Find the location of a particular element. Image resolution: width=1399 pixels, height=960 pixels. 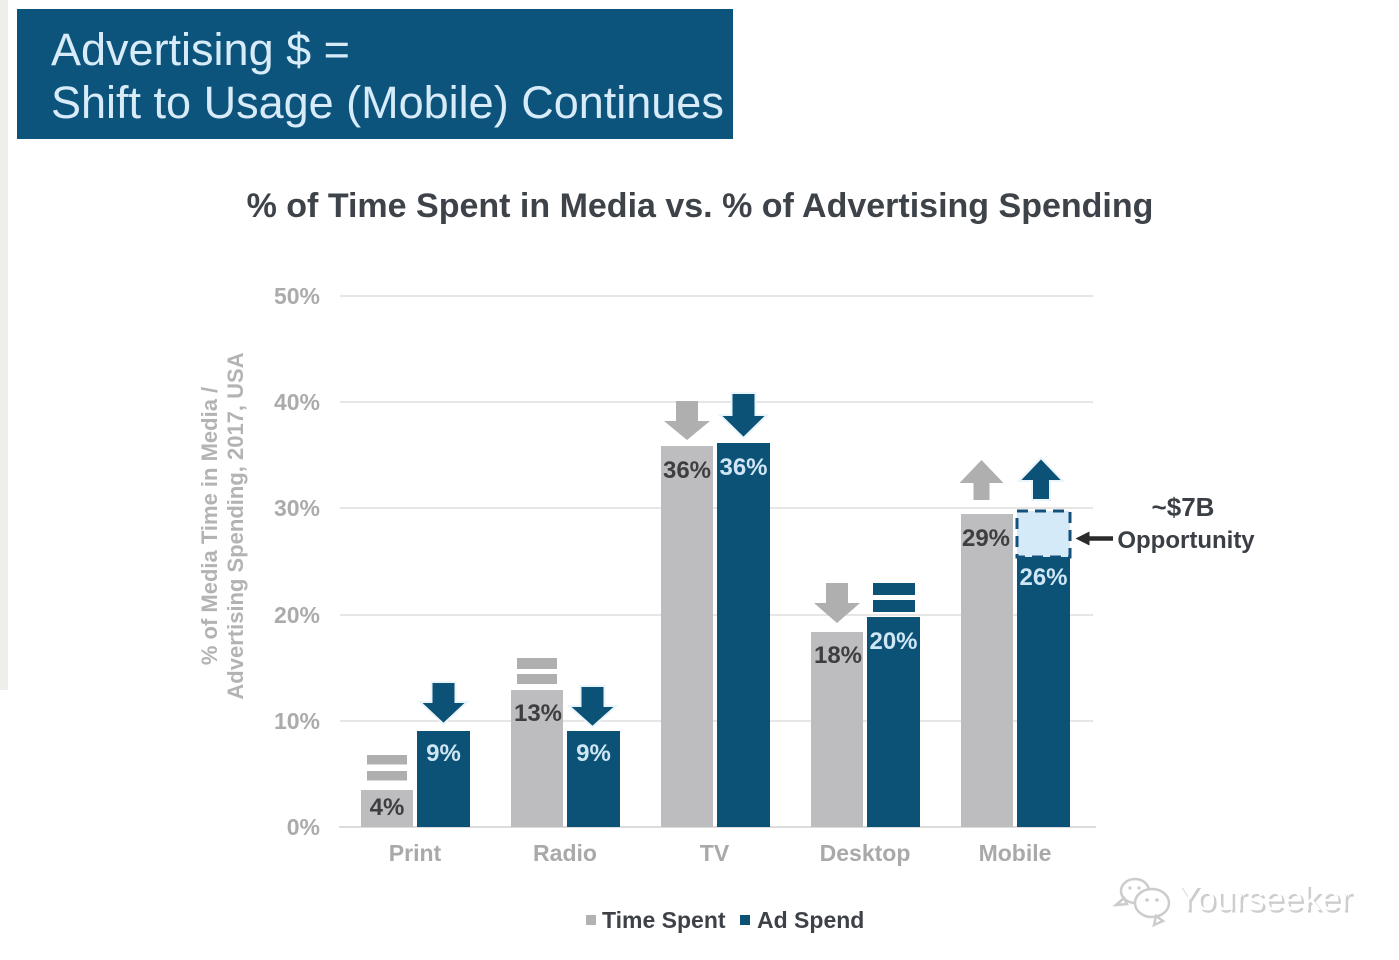

svg-text: Print is located at coordinates (415, 853).